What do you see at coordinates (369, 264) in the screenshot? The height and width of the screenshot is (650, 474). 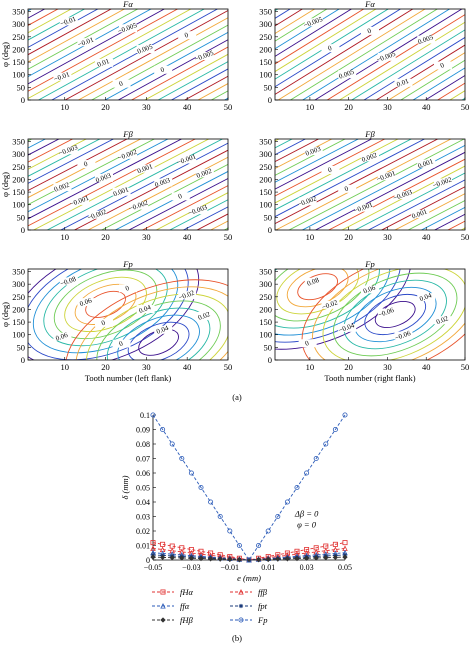 I see `panel-title: Fp` at bounding box center [369, 264].